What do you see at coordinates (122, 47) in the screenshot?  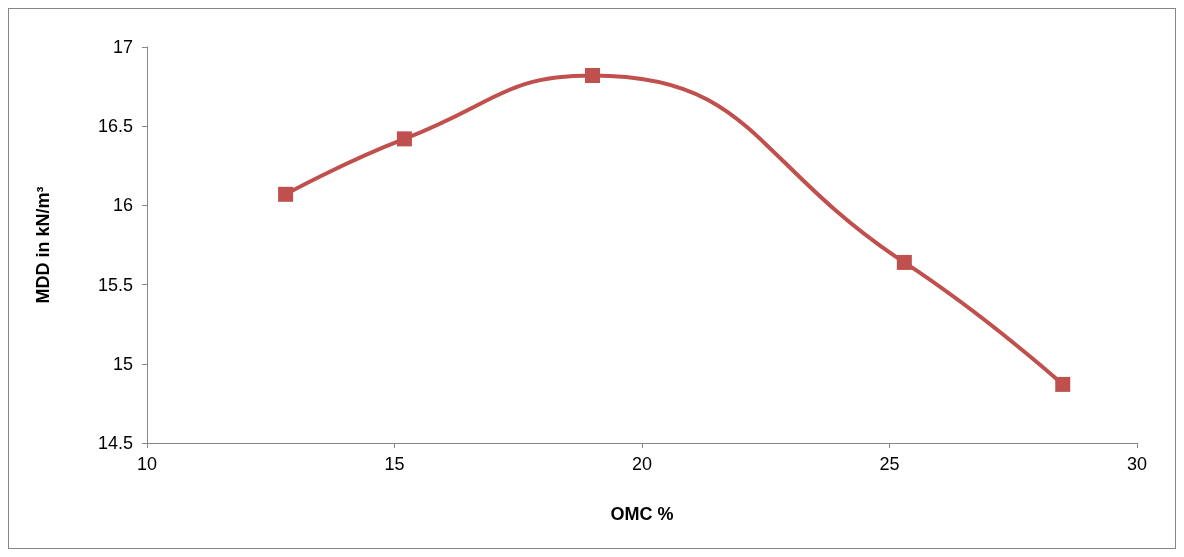 I see `y-tick-label: 17` at bounding box center [122, 47].